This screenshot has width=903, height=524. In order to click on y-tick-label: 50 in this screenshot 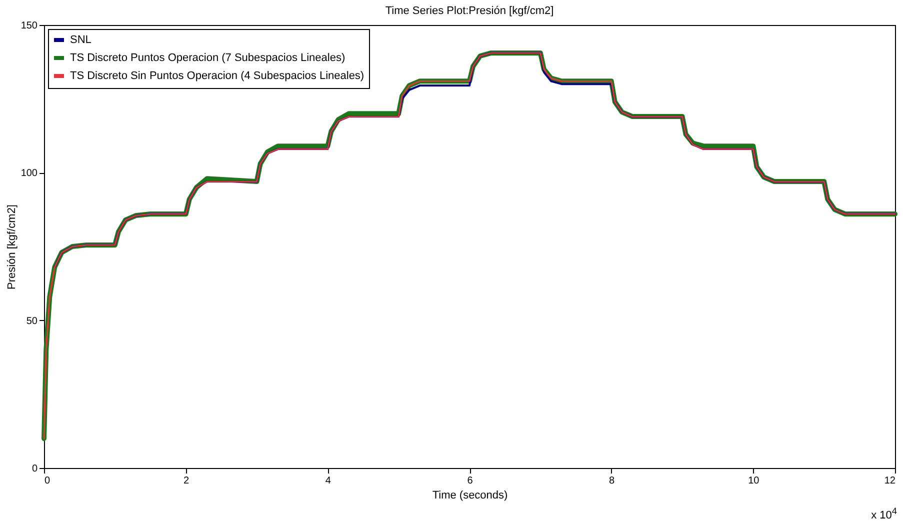, I will do `click(32, 321)`.